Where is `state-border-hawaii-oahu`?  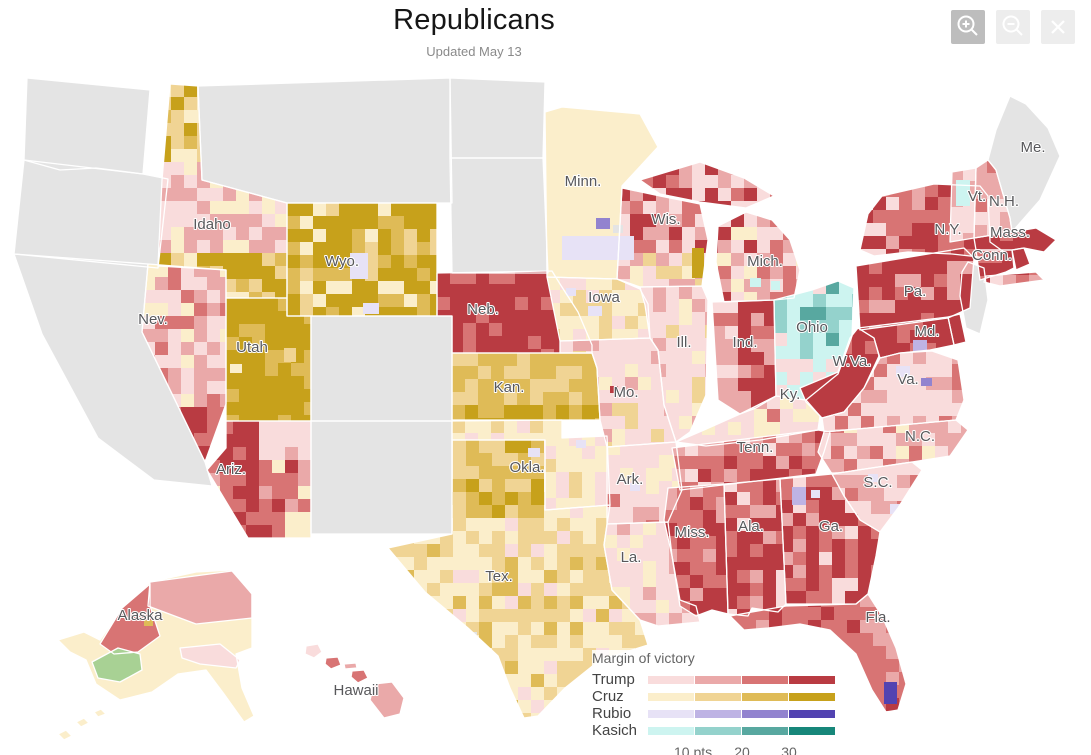
state-border-hawaii-oahu is located at coordinates (333, 663).